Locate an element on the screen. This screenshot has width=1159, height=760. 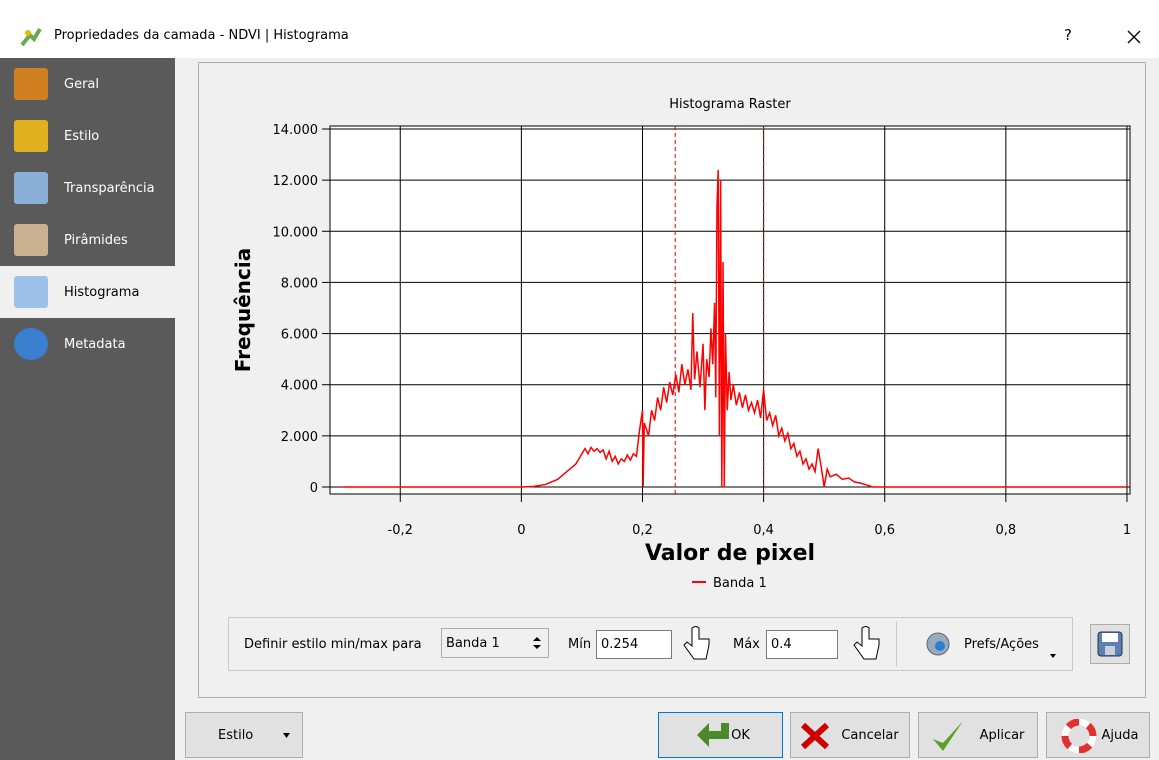
min-input: 0.254 is located at coordinates (634, 644).